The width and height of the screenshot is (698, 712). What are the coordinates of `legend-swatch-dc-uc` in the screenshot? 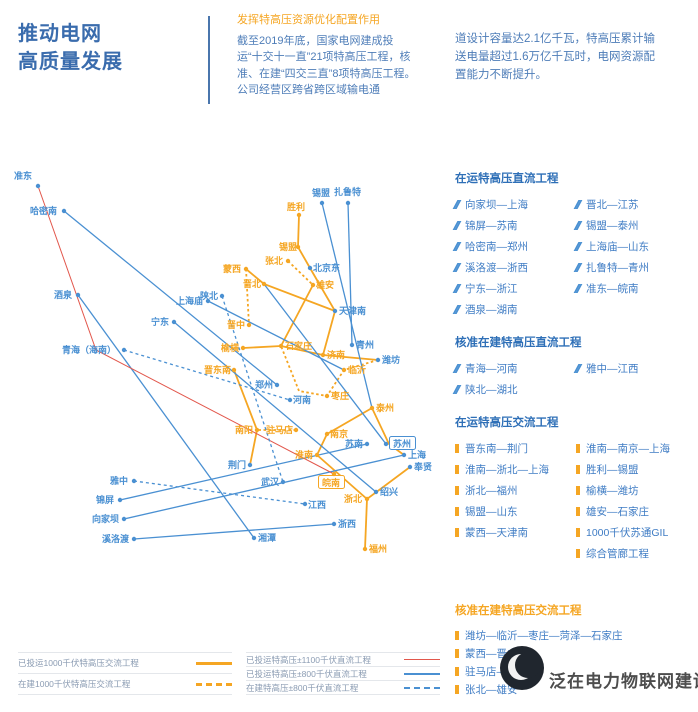 It's located at (422, 687).